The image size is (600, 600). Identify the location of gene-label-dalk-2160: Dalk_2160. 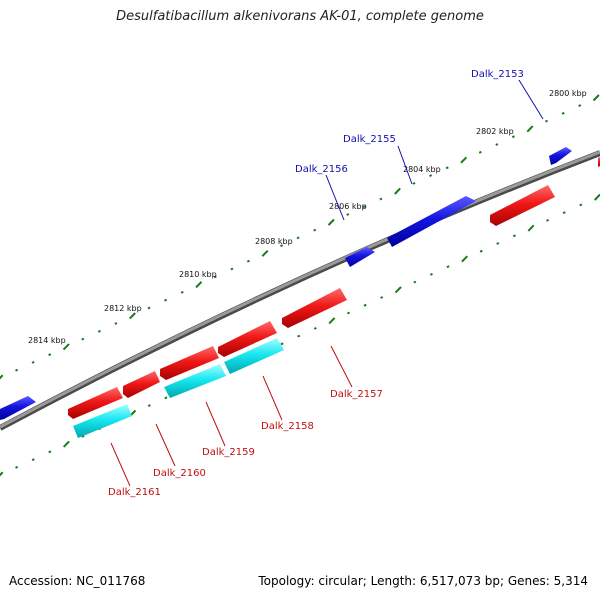
(179, 473).